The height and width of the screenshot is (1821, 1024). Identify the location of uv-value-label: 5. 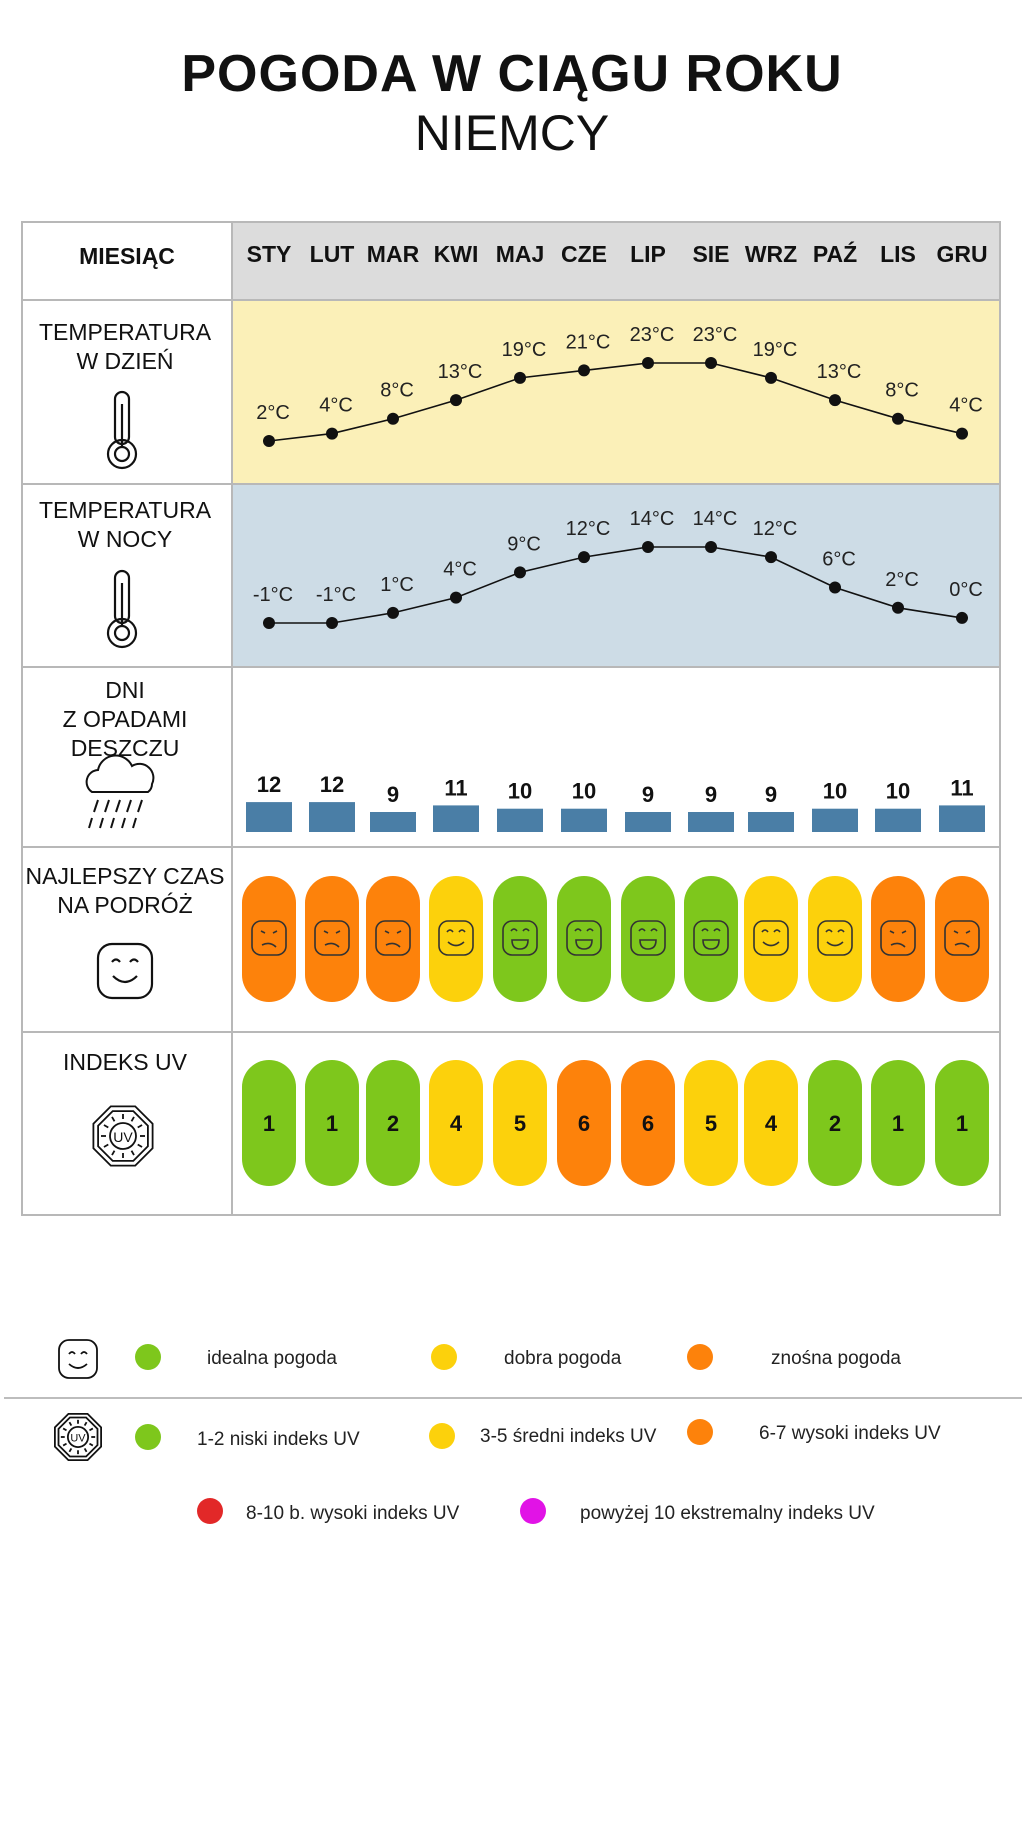
(711, 1123).